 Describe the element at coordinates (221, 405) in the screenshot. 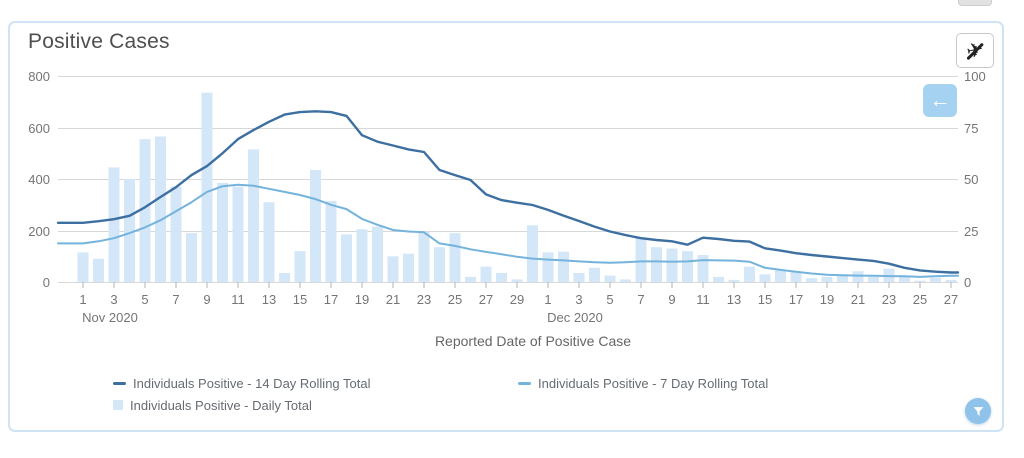

I see `legend-label-daily: Individuals Positive - Daily Total` at that location.